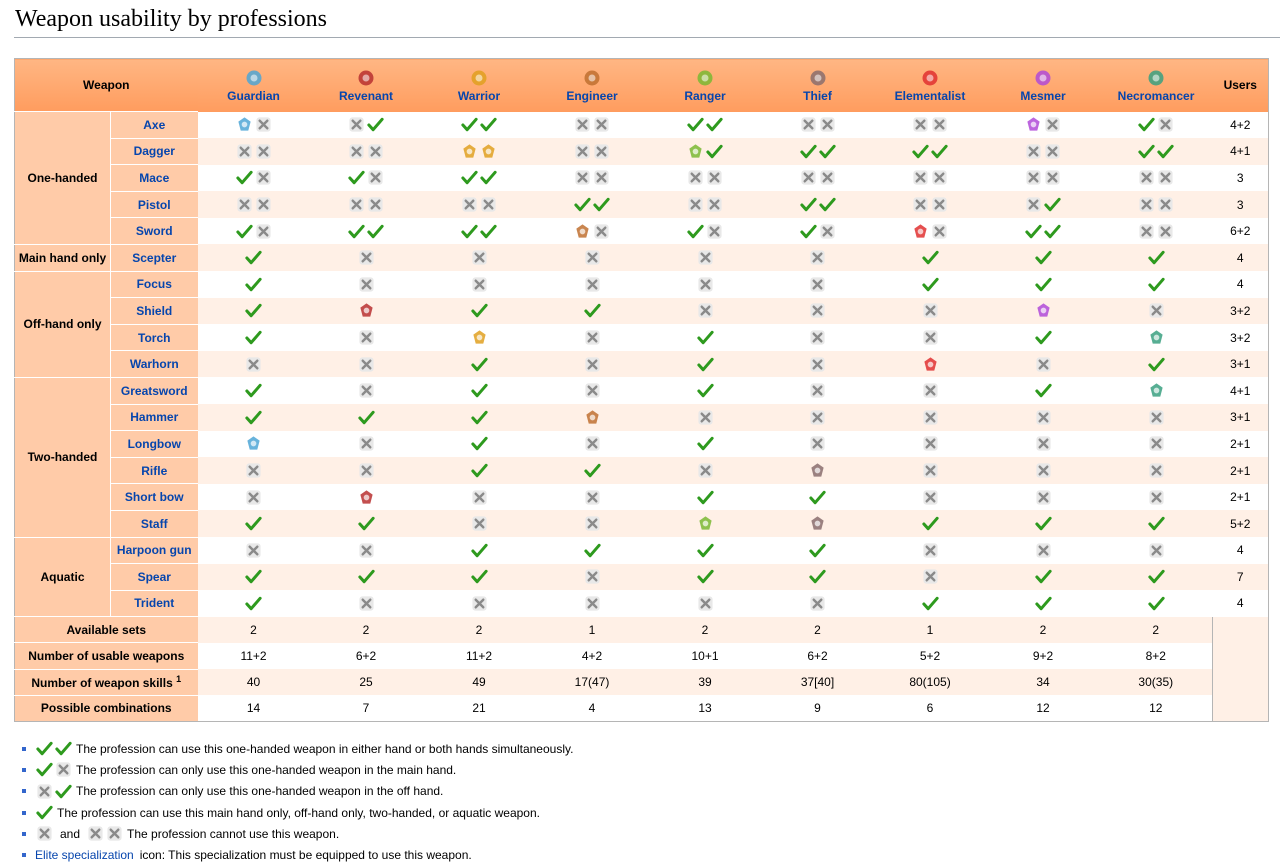 The height and width of the screenshot is (866, 1280). Describe the element at coordinates (1043, 95) in the screenshot. I see `profession-link: Mesmer` at that location.